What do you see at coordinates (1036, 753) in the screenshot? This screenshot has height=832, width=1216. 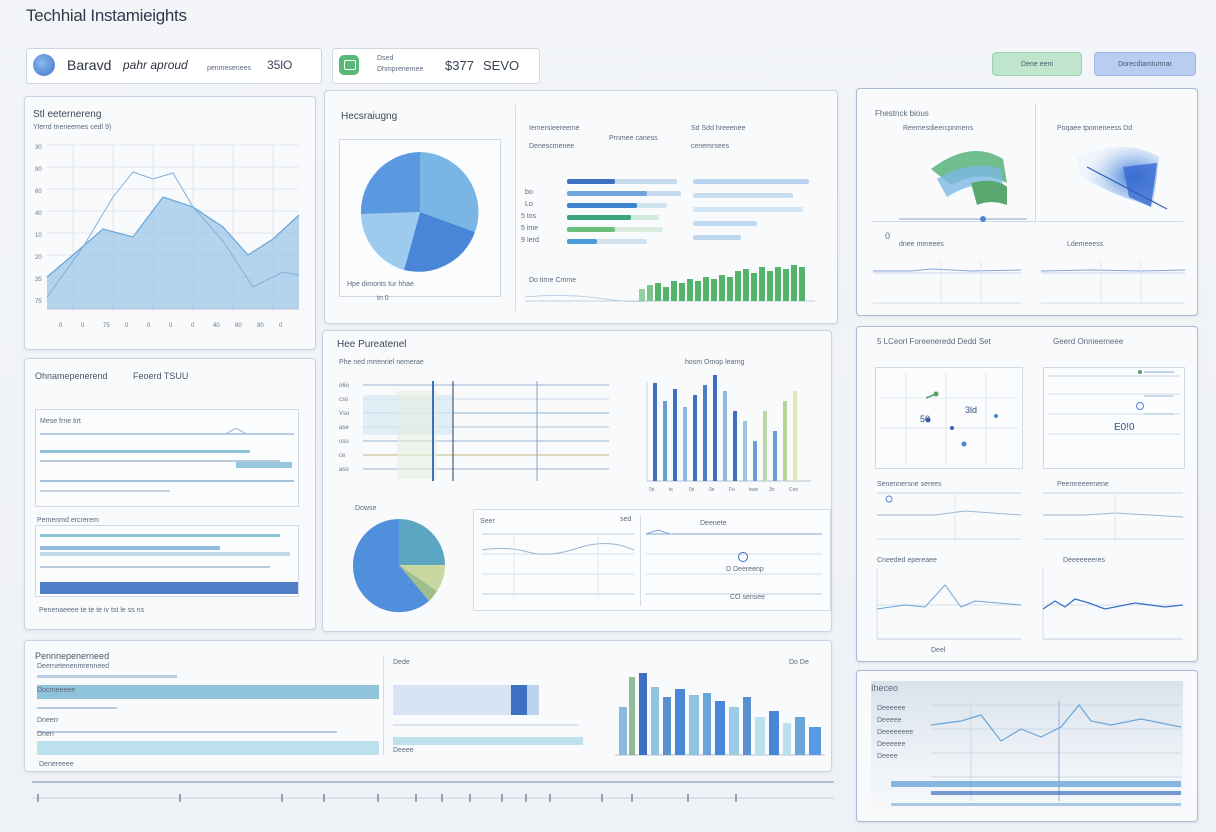 I see `bottom-right-chart` at bounding box center [1036, 753].